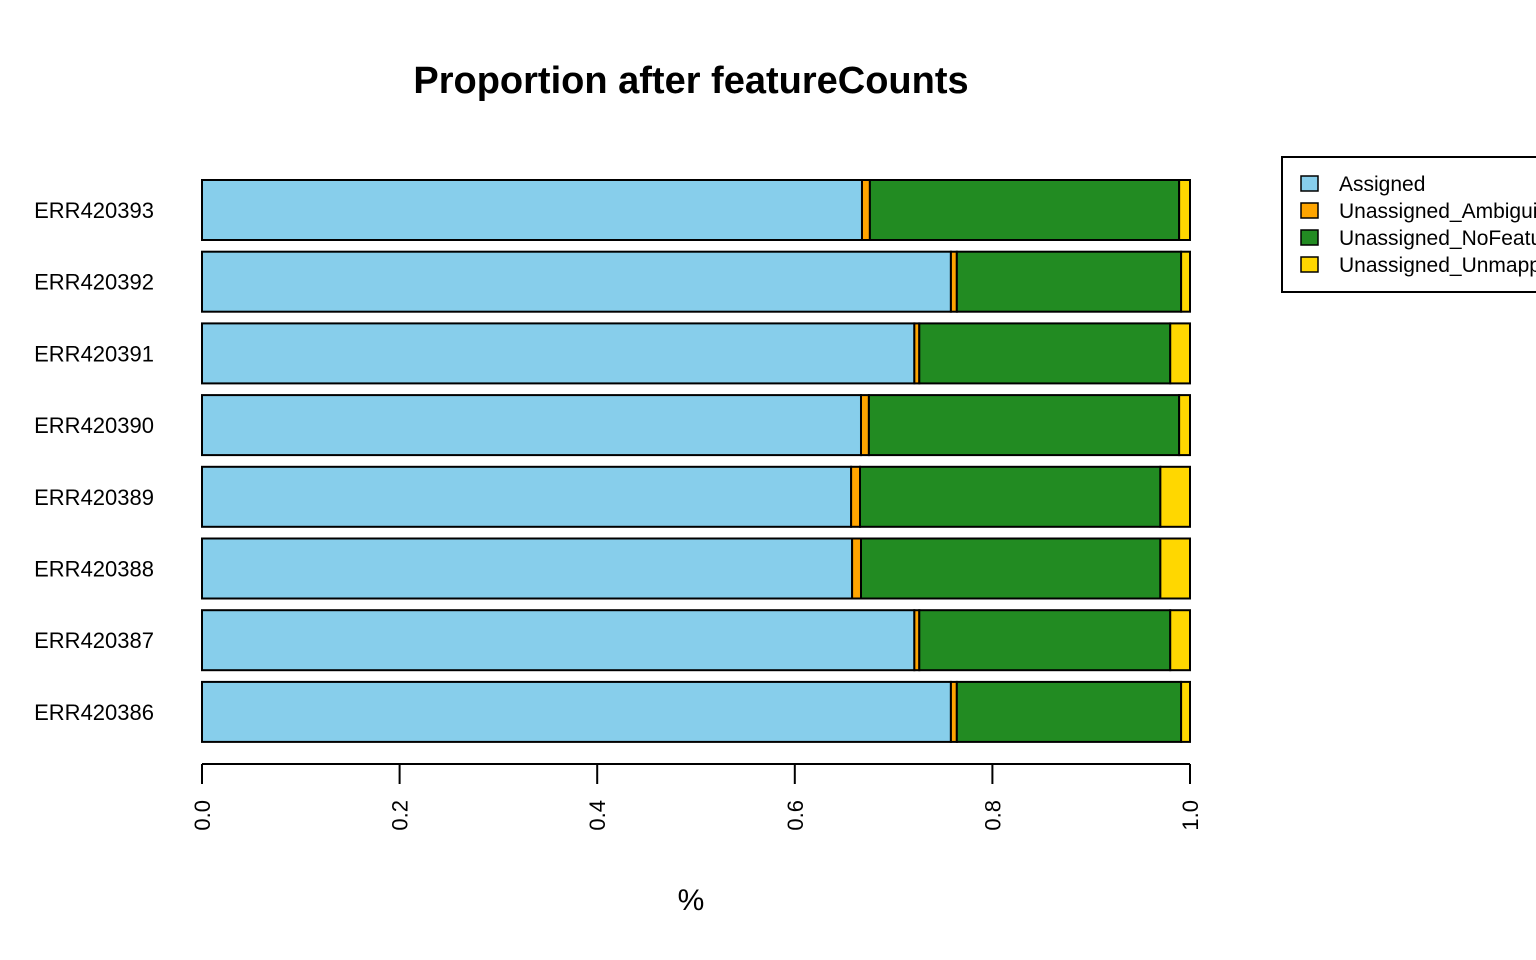  Describe the element at coordinates (202, 815) in the screenshot. I see `x-tick-label: 0.0` at that location.